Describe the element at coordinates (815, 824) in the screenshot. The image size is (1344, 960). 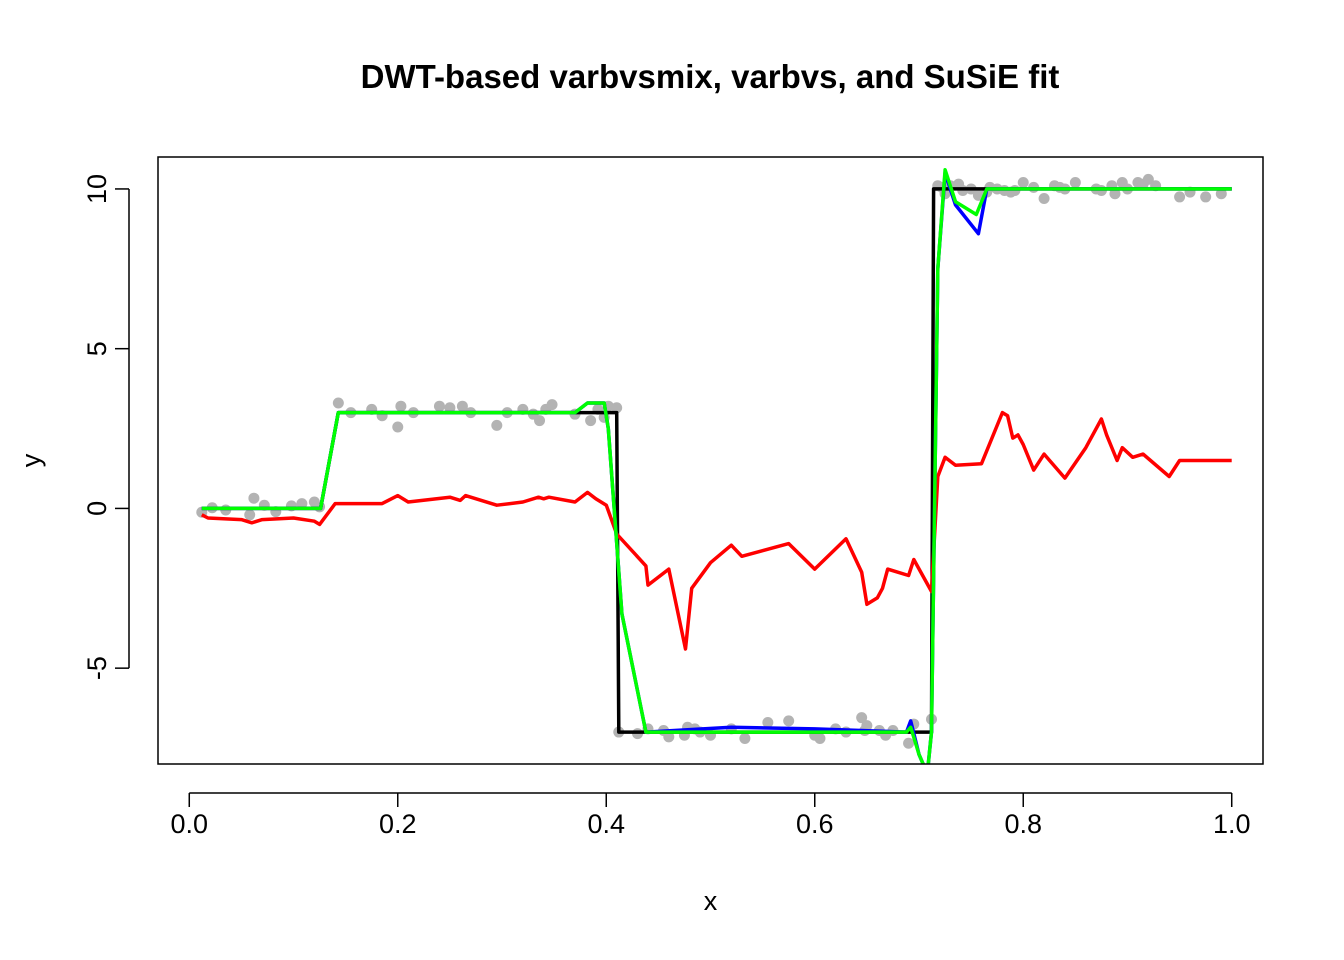
I see `x-tick-label: 0.6` at that location.